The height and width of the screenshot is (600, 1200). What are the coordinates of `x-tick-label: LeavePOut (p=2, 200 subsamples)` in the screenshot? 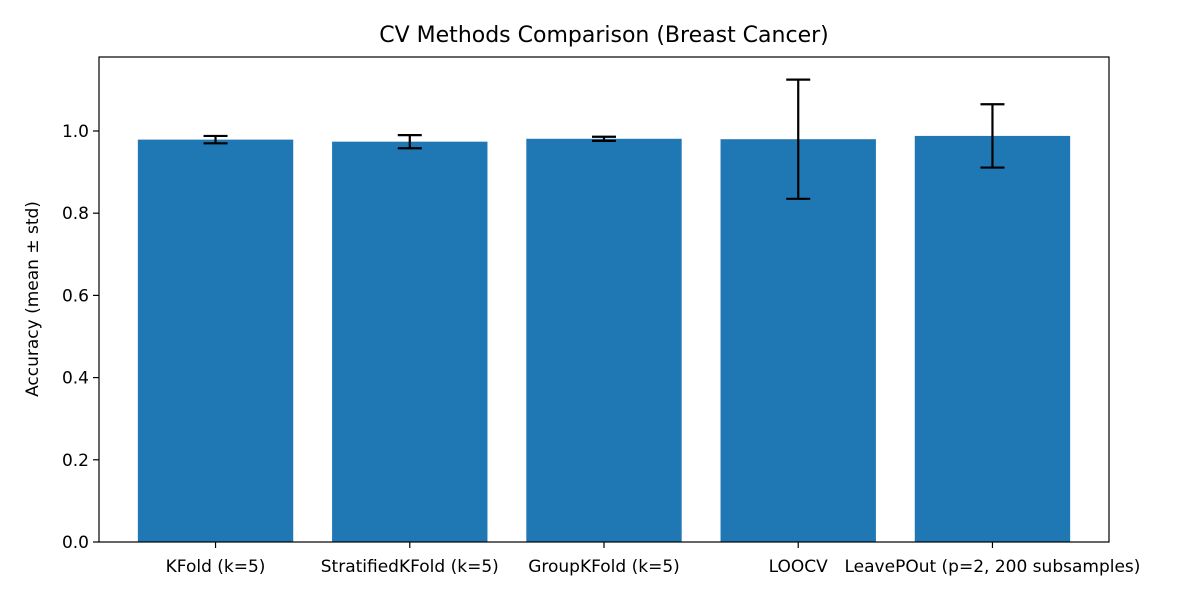 It's located at (993, 567).